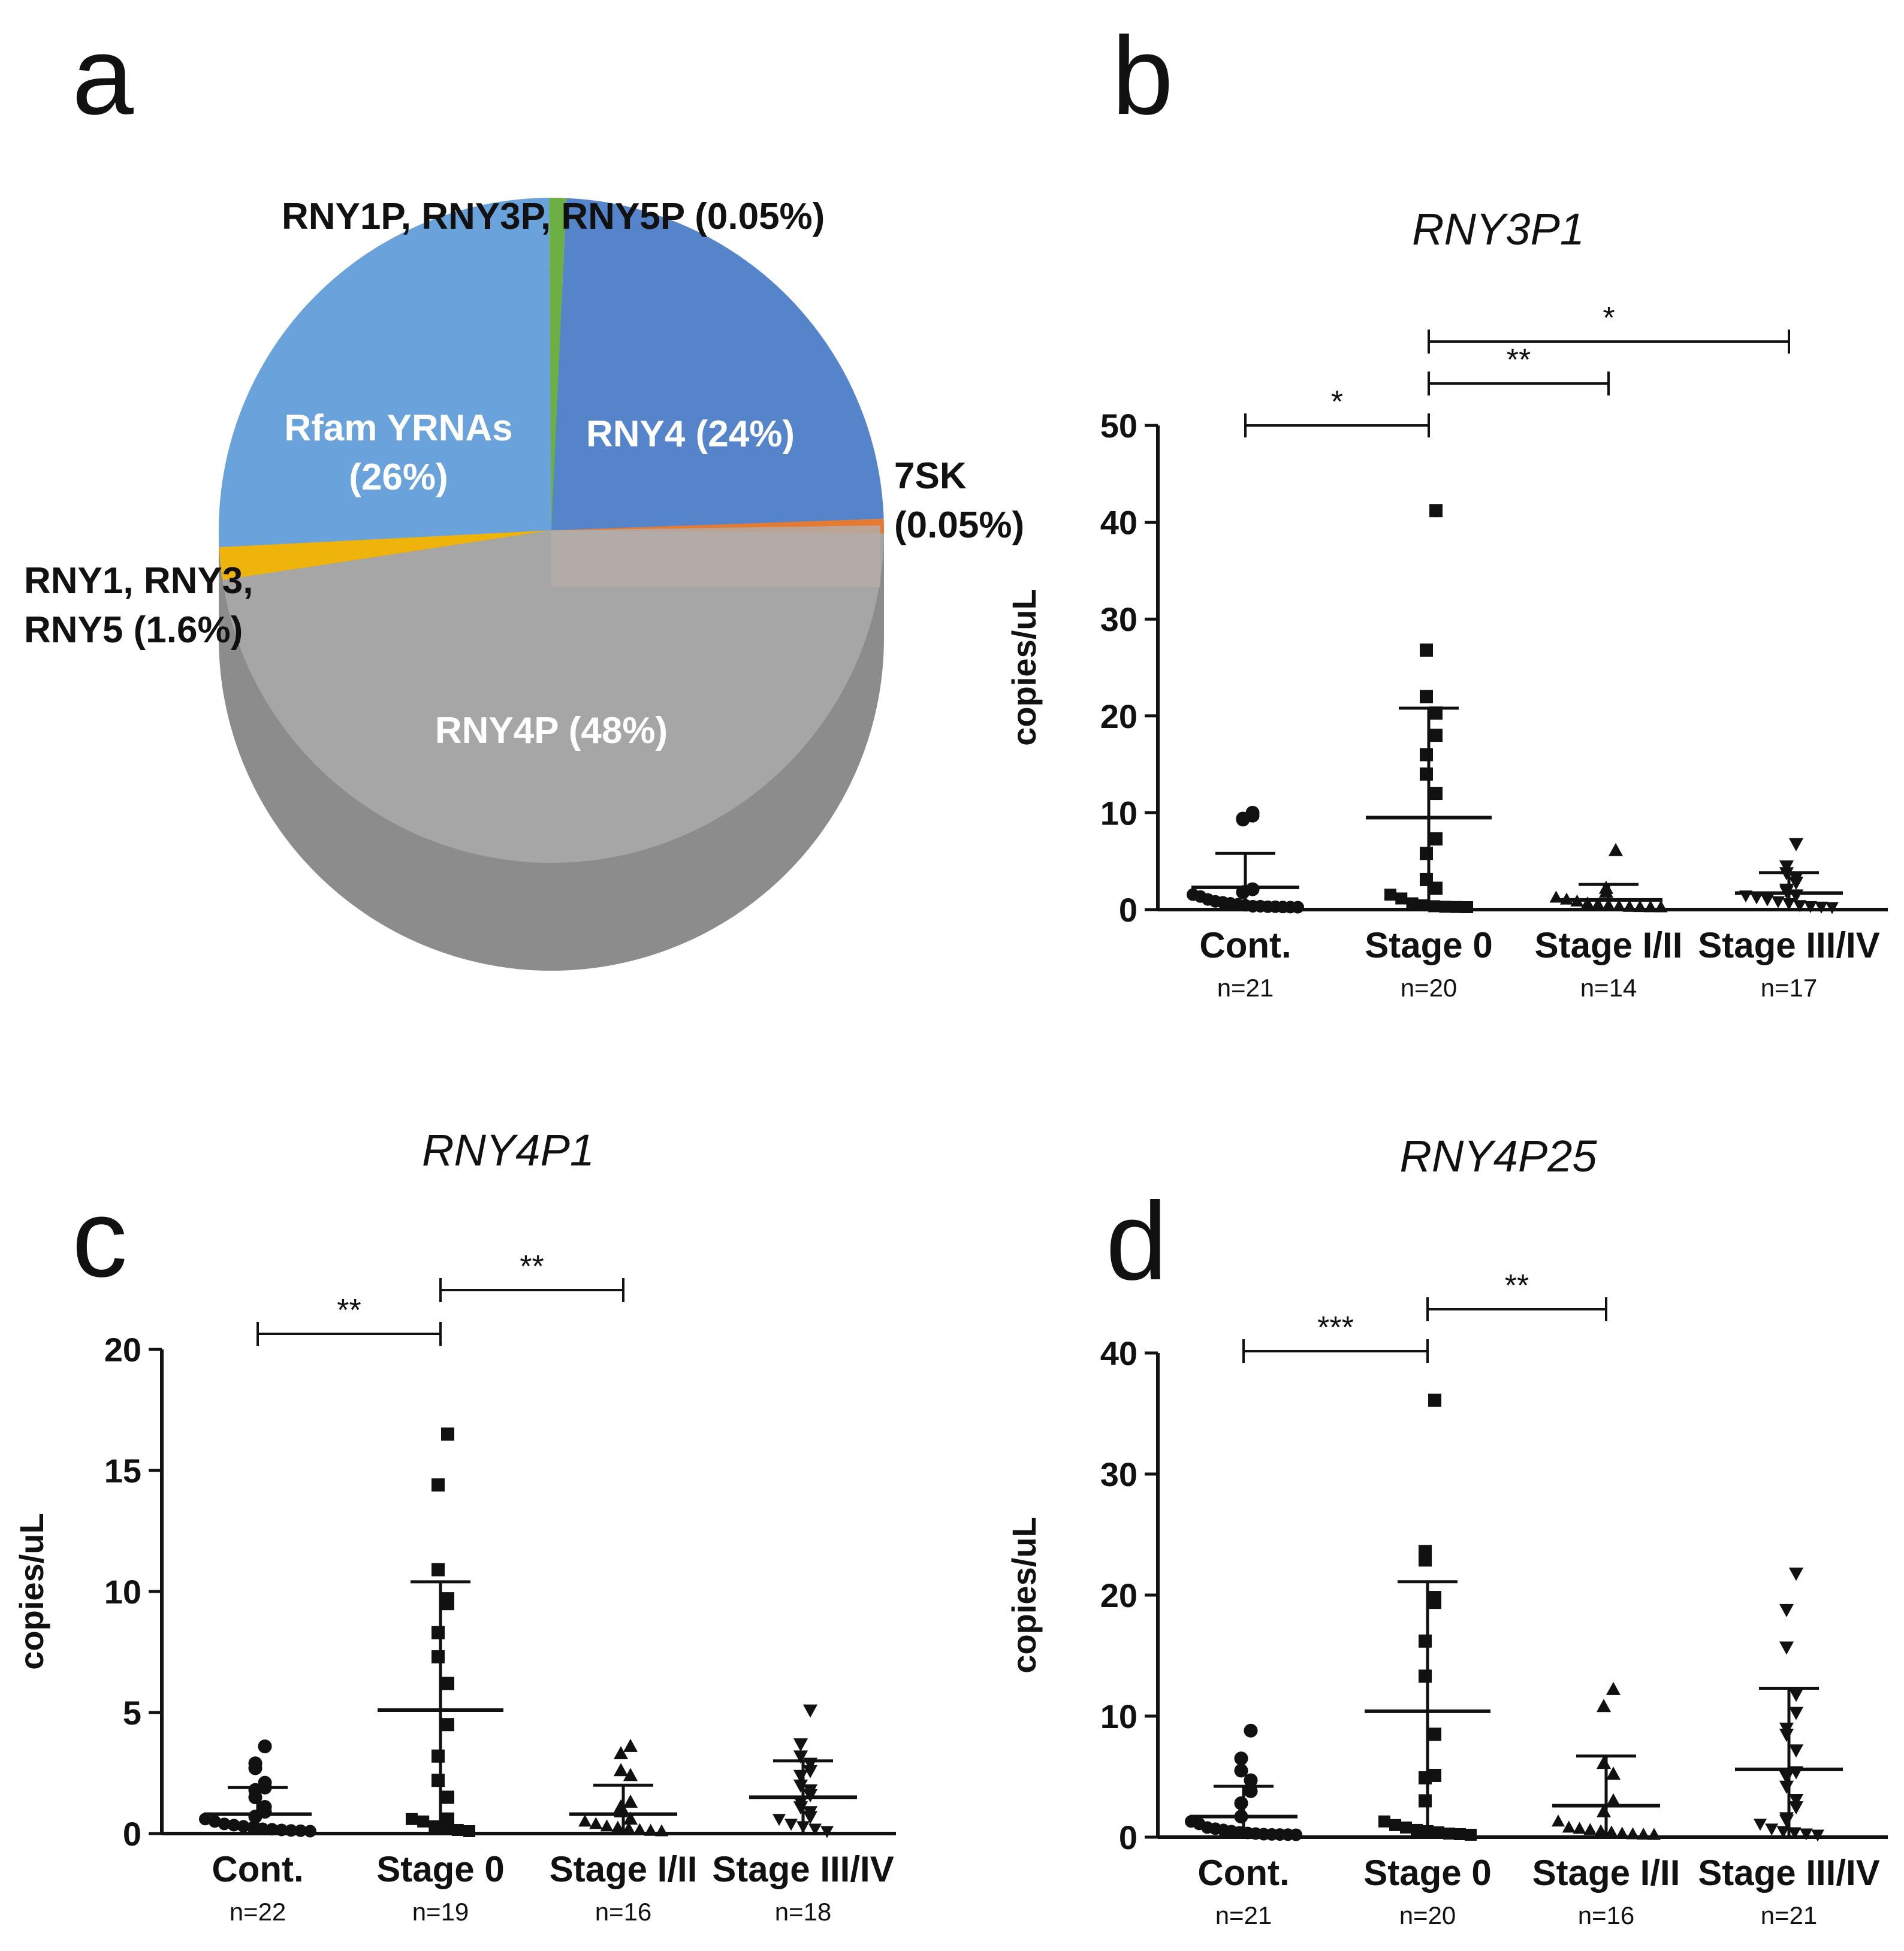  What do you see at coordinates (1136, 1241) in the screenshot?
I see `panel-letter-d: d` at bounding box center [1136, 1241].